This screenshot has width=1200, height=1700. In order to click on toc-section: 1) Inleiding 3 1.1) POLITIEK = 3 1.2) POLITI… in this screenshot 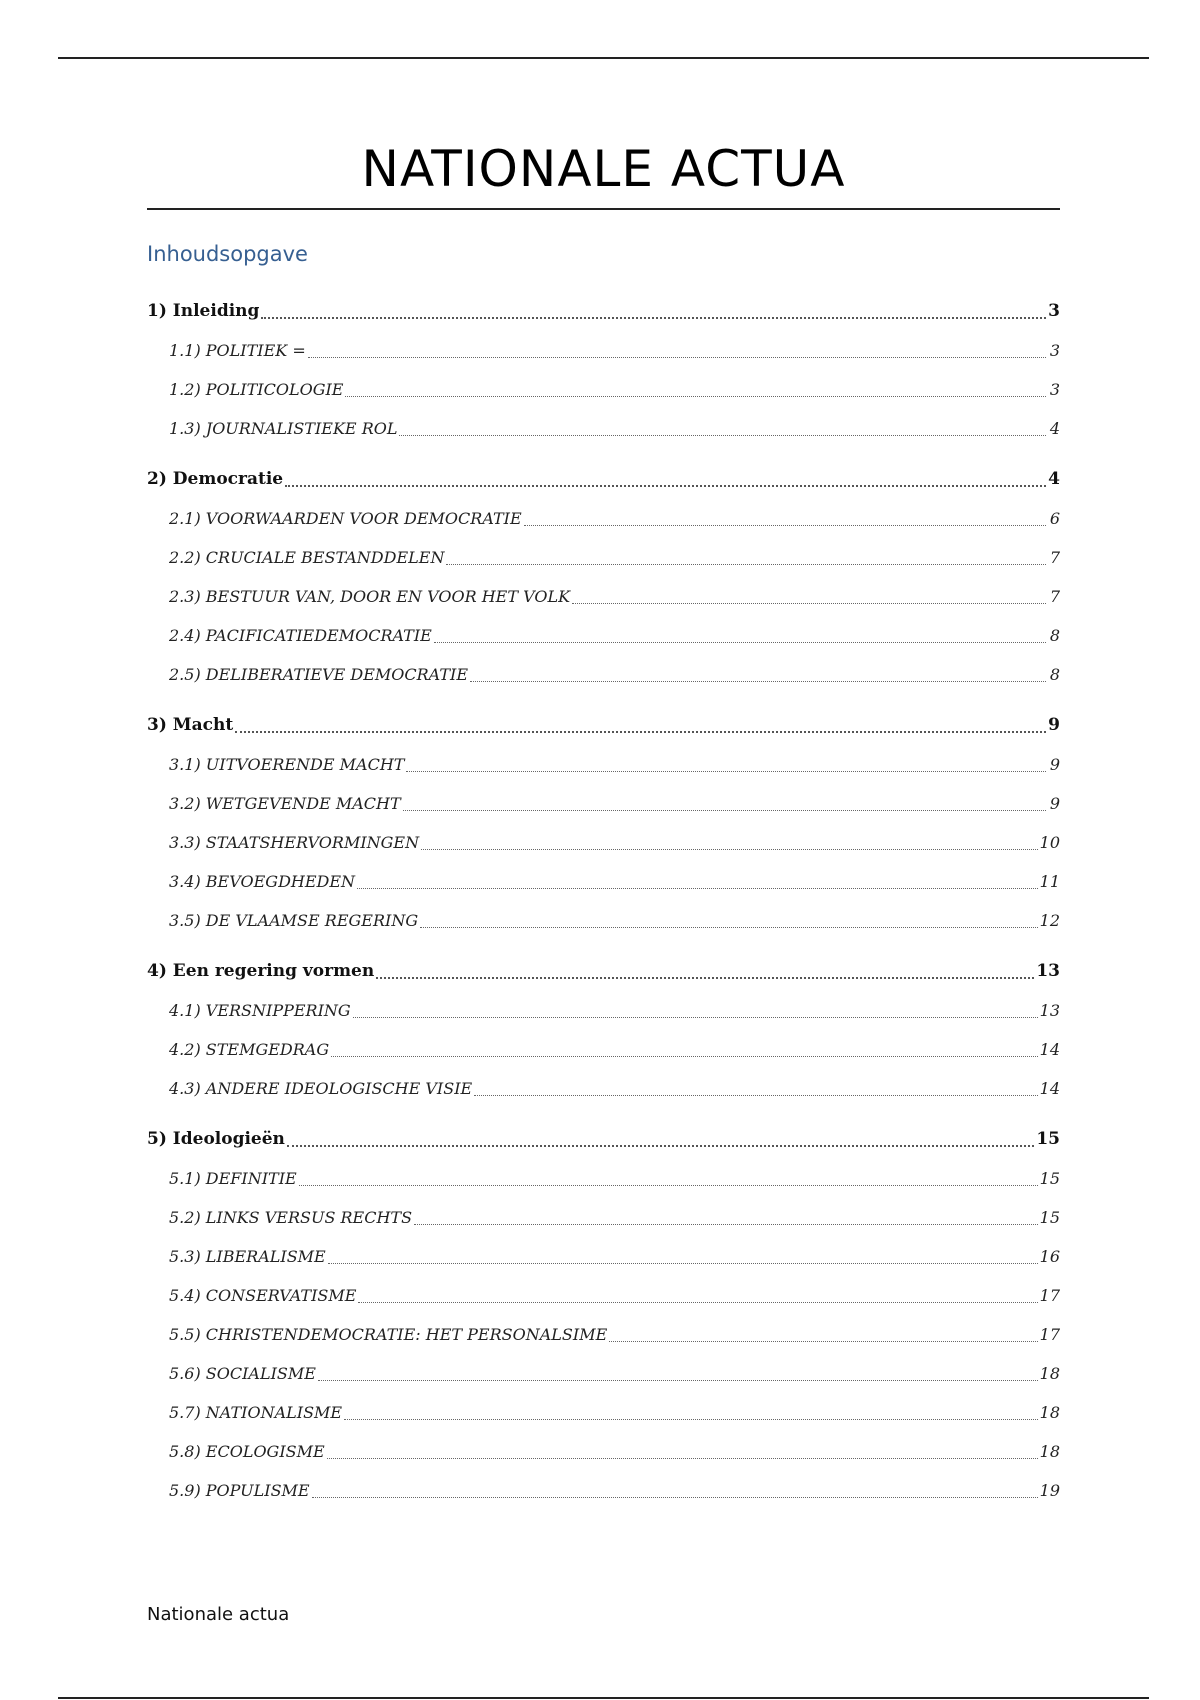, I will do `click(603, 370)`.